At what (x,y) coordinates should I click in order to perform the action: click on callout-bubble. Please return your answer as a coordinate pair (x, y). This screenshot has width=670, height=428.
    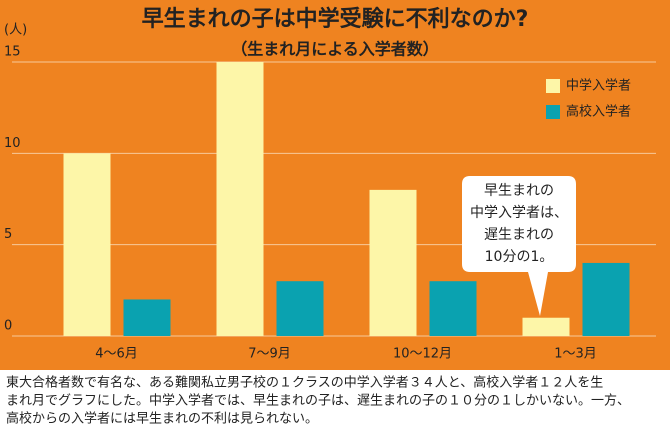
    Looking at the image, I should click on (519, 246).